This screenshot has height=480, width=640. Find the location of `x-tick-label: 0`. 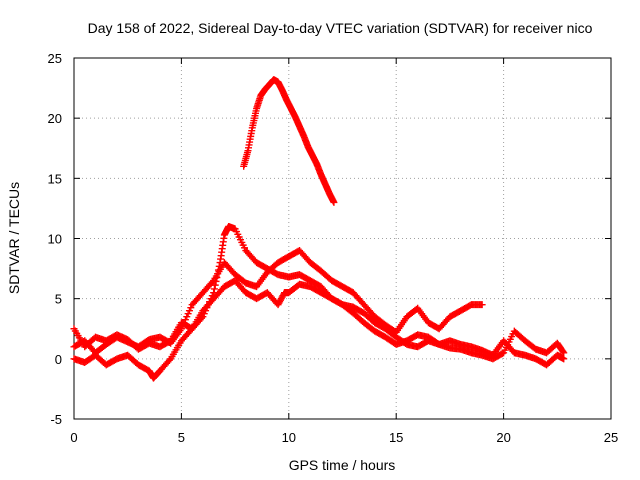

x-tick-label: 0 is located at coordinates (73, 437).